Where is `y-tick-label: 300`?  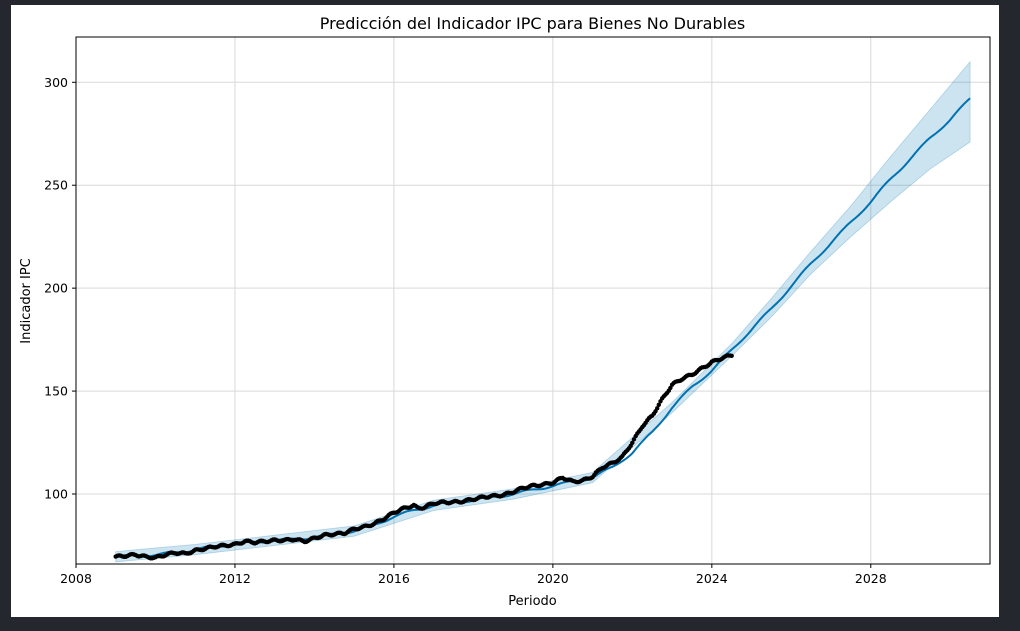
y-tick-label: 300 is located at coordinates (56, 82).